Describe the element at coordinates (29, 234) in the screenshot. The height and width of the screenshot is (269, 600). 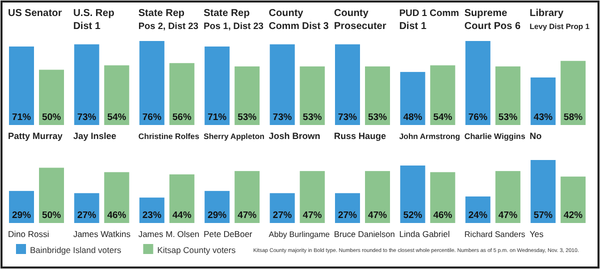
I see `x-axis-title: Dino Rossi` at that location.